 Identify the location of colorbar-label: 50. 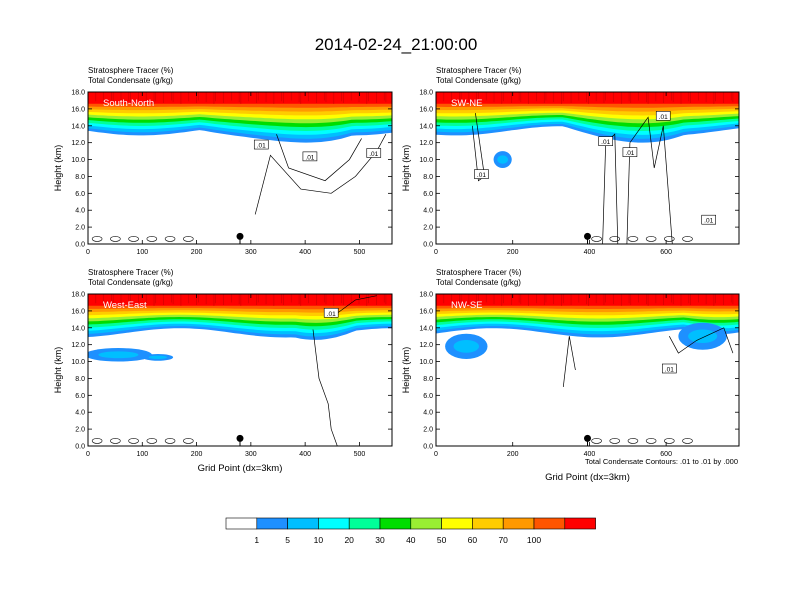
(442, 540).